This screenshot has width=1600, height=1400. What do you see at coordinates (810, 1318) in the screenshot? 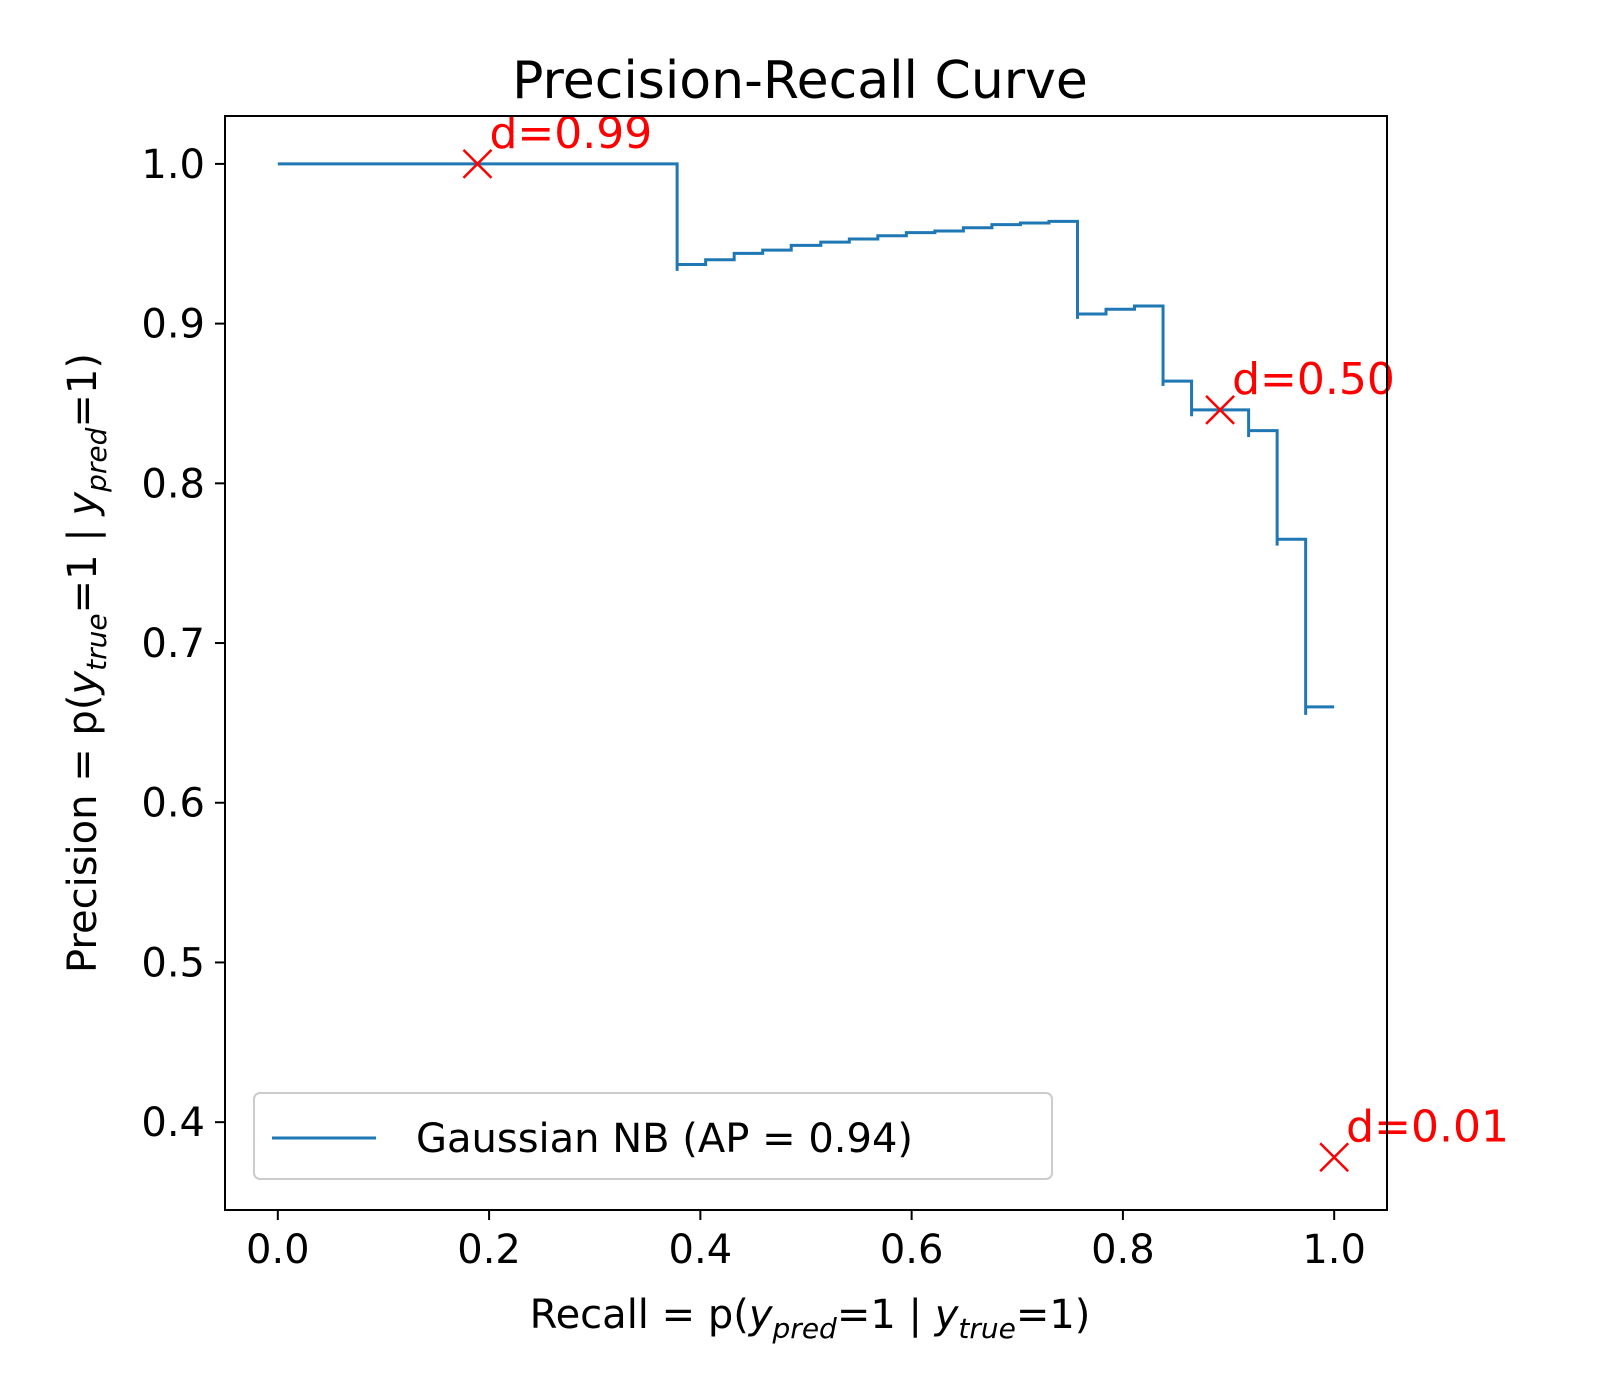
I see `x-axis-label: Recall = p(ypred=1 | ytrue=1)` at bounding box center [810, 1318].